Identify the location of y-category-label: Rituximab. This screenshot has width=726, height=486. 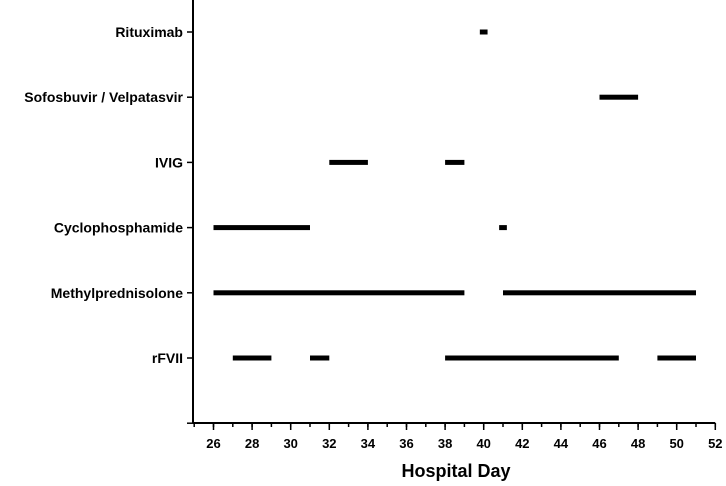
(149, 32).